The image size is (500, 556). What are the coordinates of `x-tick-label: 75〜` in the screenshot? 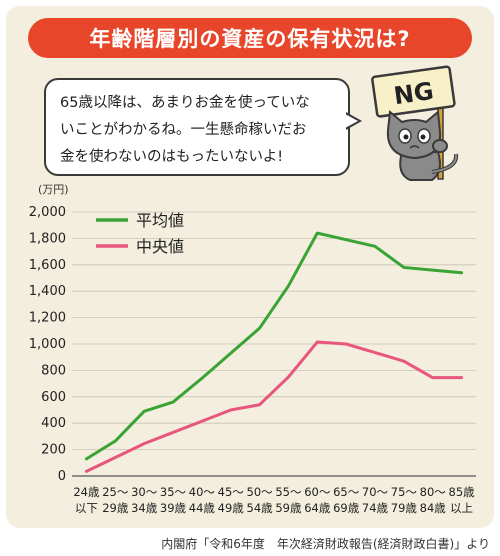 It's located at (404, 492).